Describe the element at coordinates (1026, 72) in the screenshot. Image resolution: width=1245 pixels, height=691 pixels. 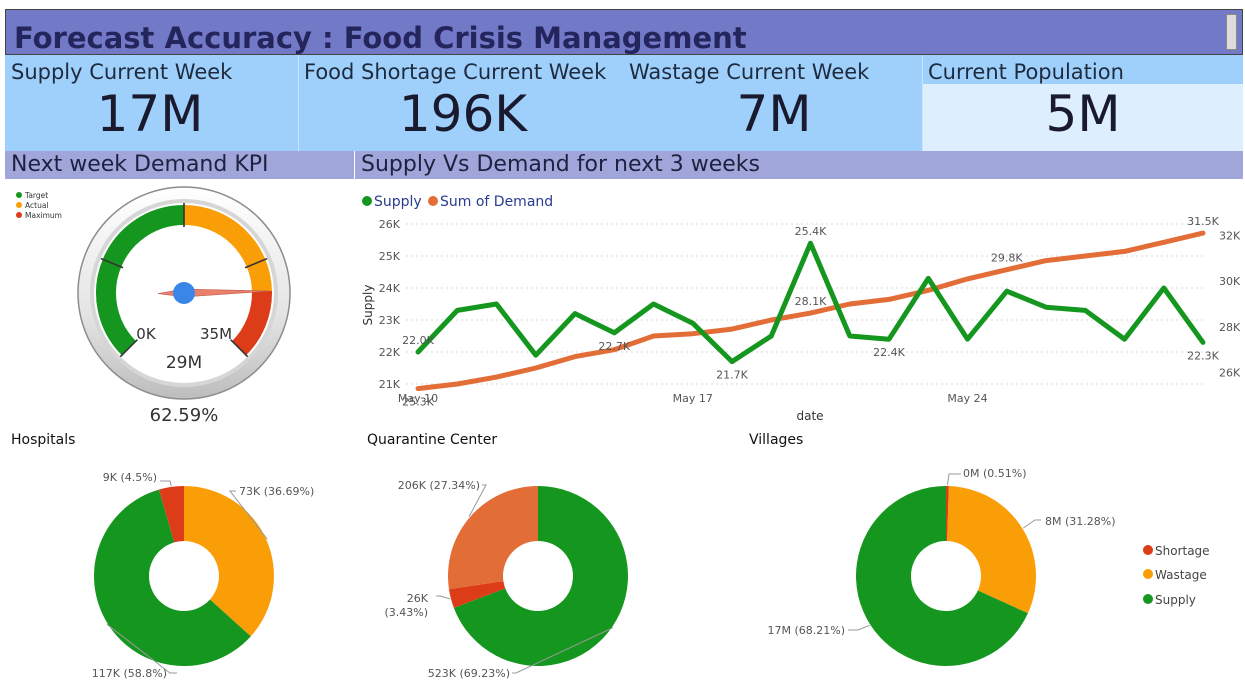
I see `kpi-population-label: Current Population` at that location.